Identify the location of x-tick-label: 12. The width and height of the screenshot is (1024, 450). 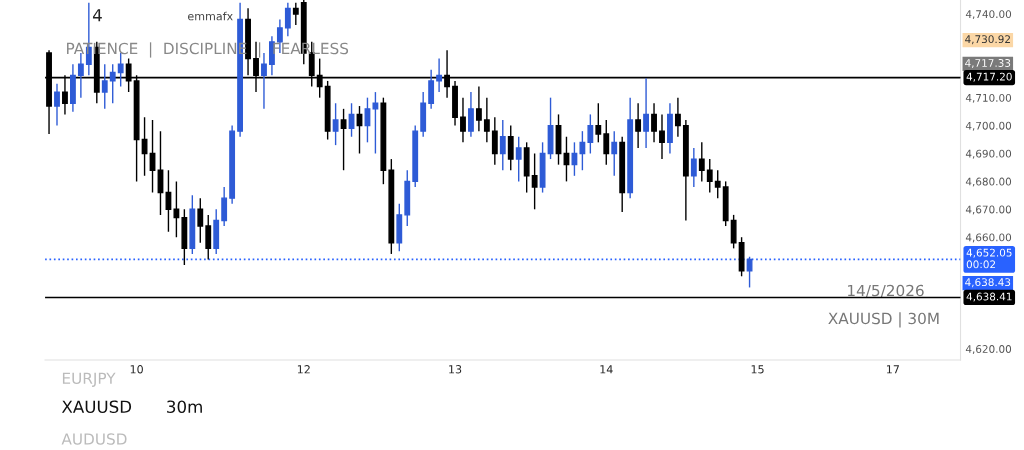
(303, 369).